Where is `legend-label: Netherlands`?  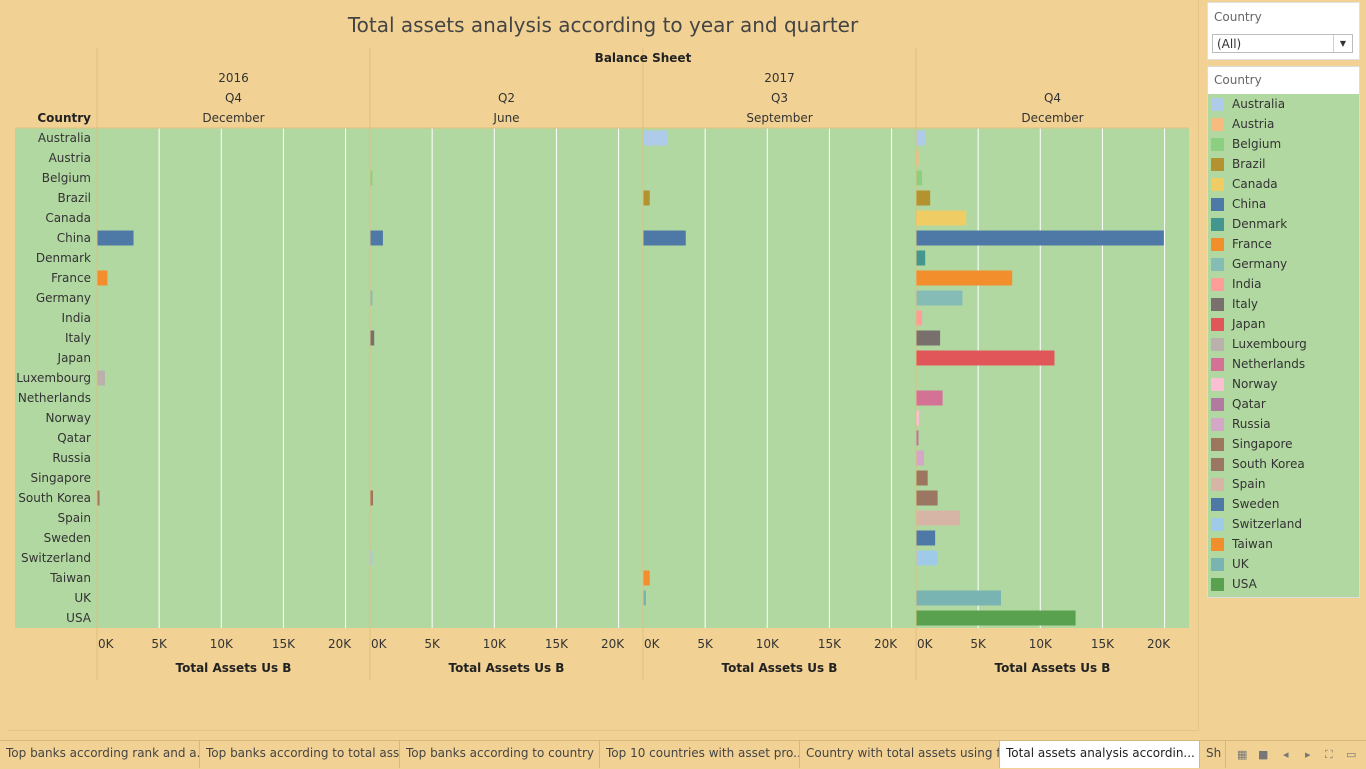 legend-label: Netherlands is located at coordinates (1269, 364).